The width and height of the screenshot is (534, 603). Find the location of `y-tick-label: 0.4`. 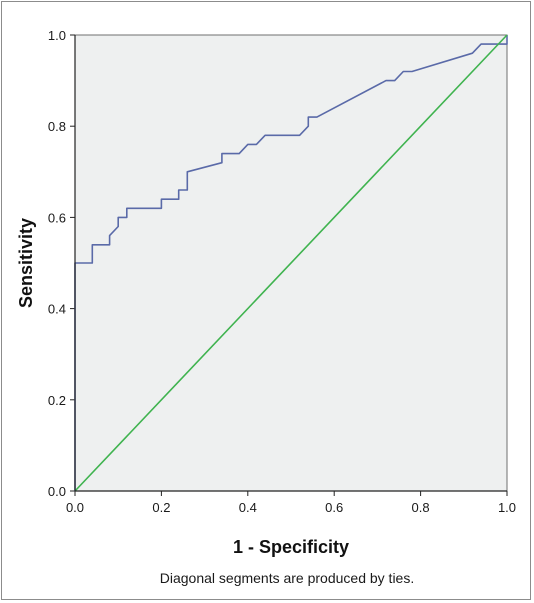

y-tick-label: 0.4 is located at coordinates (57, 309).